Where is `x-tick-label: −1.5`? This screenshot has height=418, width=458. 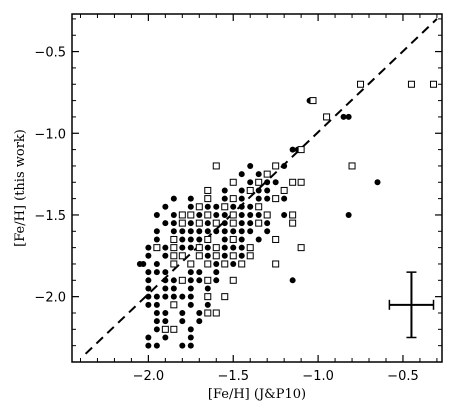
x-tick-label: −1.5 is located at coordinates (233, 376).